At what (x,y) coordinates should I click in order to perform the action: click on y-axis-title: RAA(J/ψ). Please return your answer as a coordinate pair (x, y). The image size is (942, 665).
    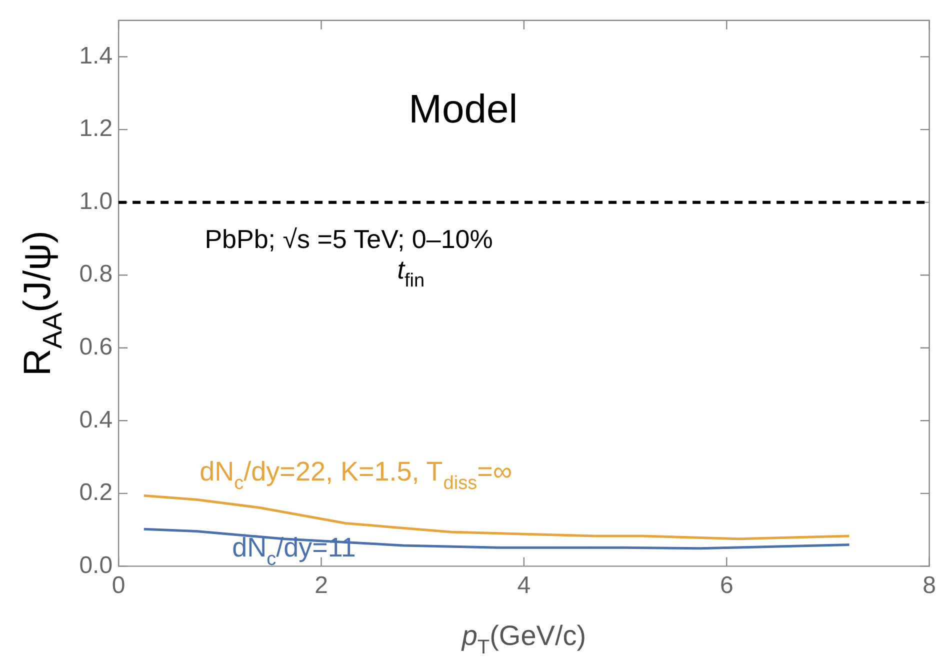
    Looking at the image, I should click on (42, 303).